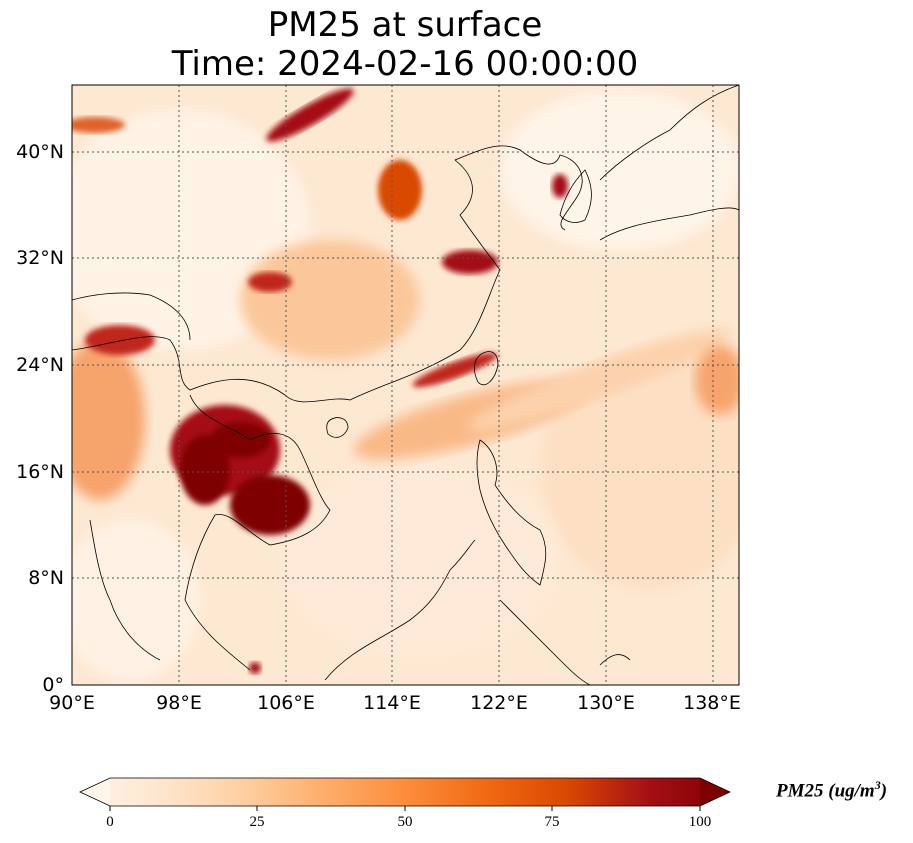 The height and width of the screenshot is (843, 913). I want to click on colorbar-title: PM25 (ug/m3), so click(831, 790).